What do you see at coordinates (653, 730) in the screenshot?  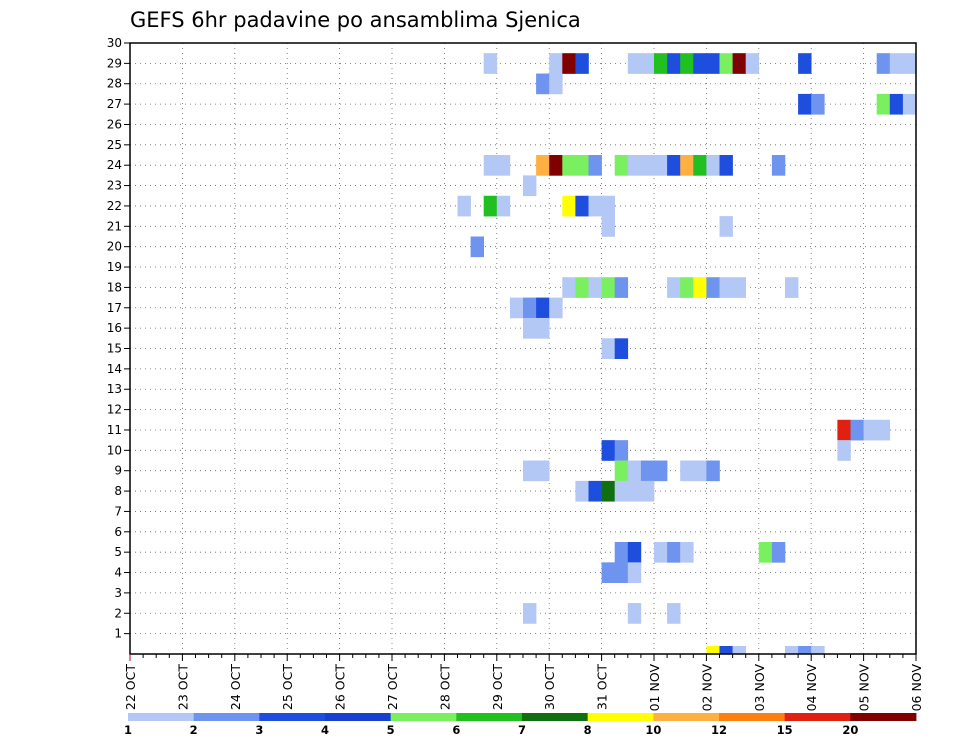 I see `colorbar-label: 10` at bounding box center [653, 730].